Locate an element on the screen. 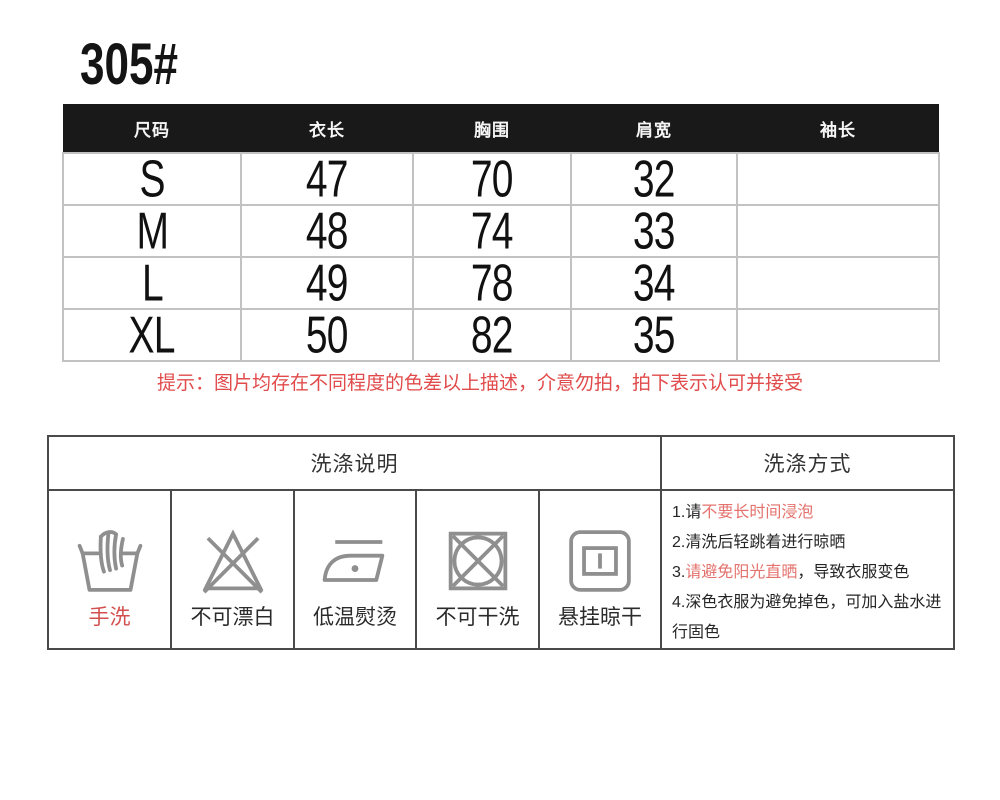 This screenshot has height=800, width=1000. care-note: 3.请避免阳光直晒，导致衣服变色 is located at coordinates (807, 573).